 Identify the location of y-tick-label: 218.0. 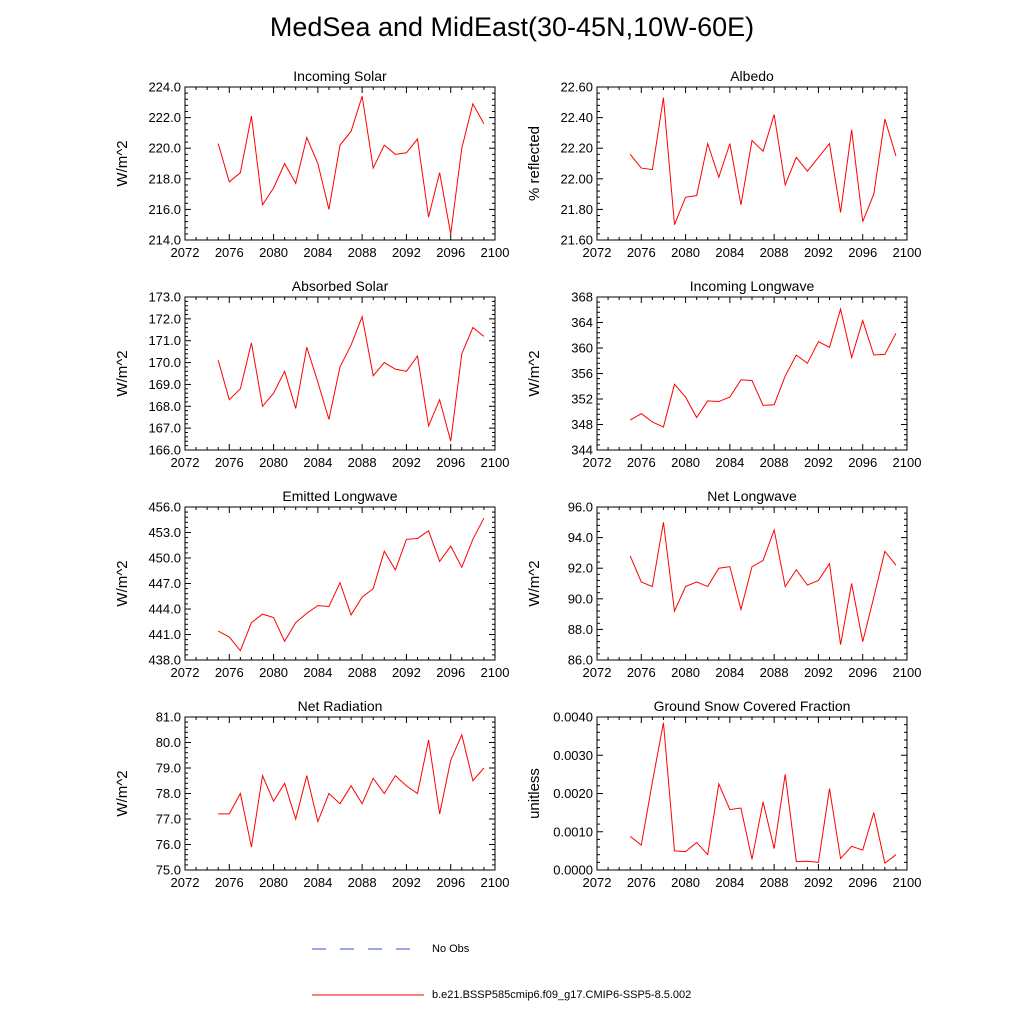
(164, 178).